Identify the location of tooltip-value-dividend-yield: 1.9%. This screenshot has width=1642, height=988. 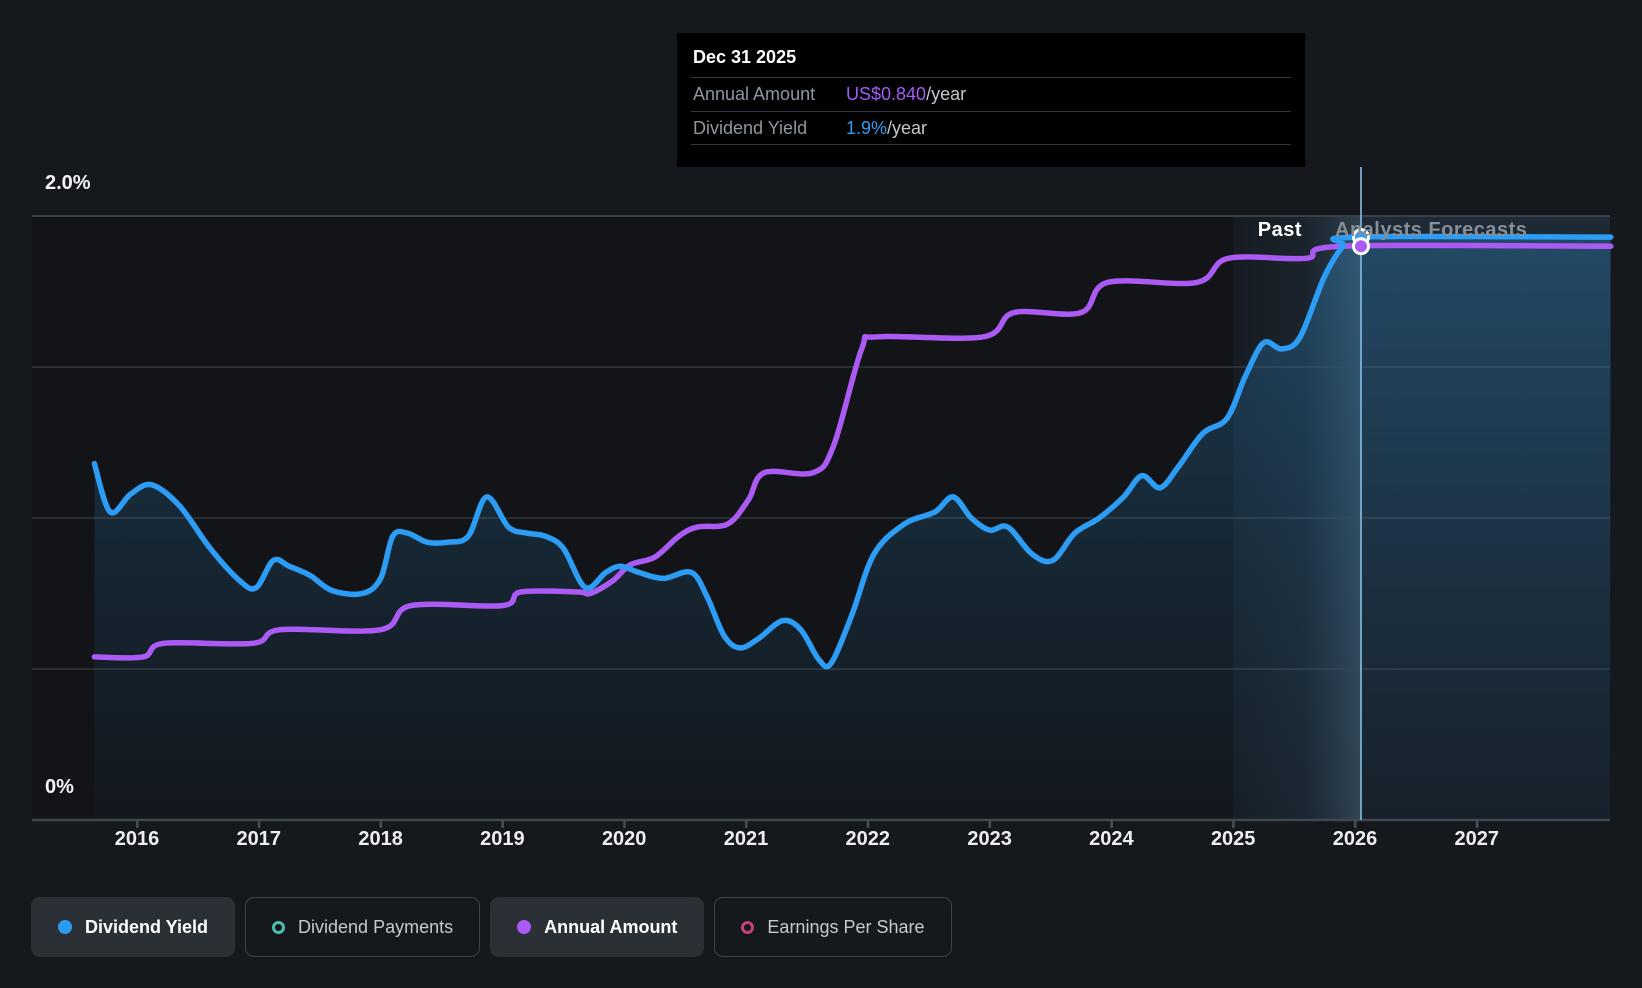
(867, 127).